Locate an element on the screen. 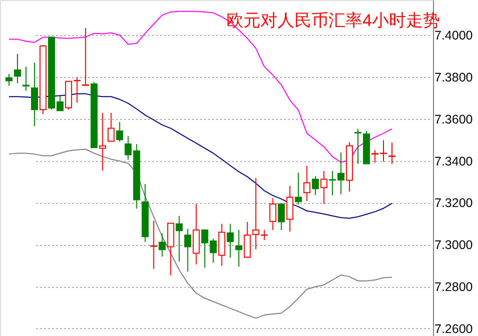 This screenshot has height=336, width=478. text: 欧元对人民币汇率4小时走势 is located at coordinates (333, 20).